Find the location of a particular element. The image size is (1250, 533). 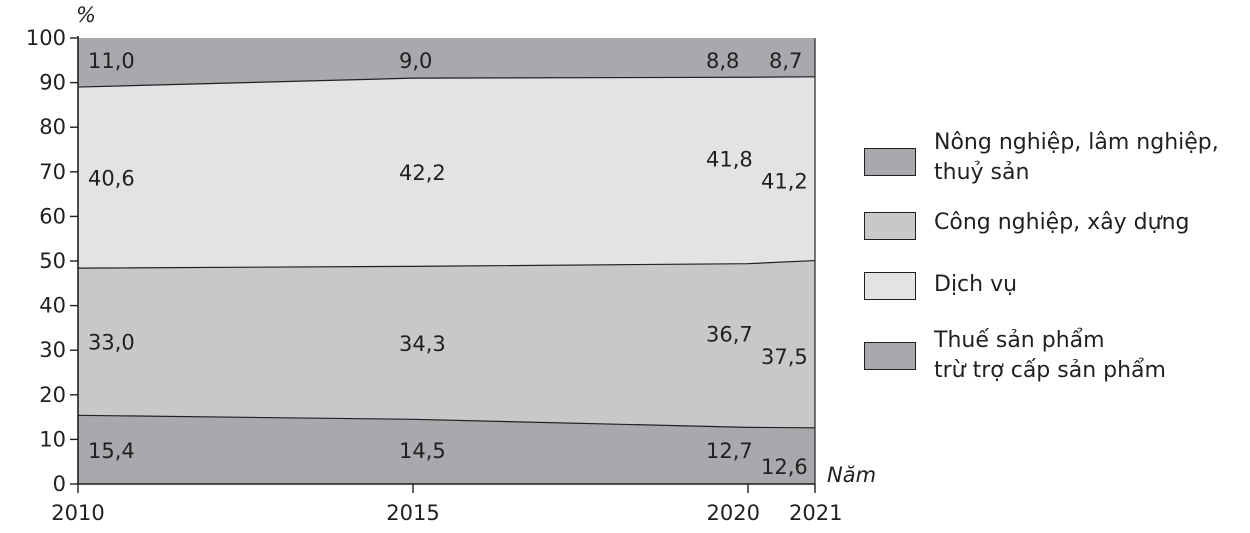

y-tick-label-80: 80 is located at coordinates (52, 127).